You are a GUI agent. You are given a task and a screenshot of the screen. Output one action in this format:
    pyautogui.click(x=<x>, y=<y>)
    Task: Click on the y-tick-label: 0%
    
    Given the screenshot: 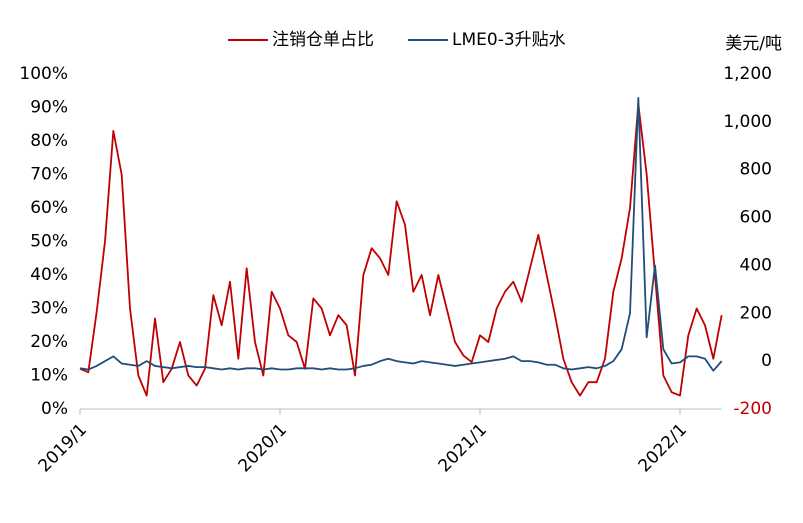 What is the action you would take?
    pyautogui.click(x=54, y=409)
    